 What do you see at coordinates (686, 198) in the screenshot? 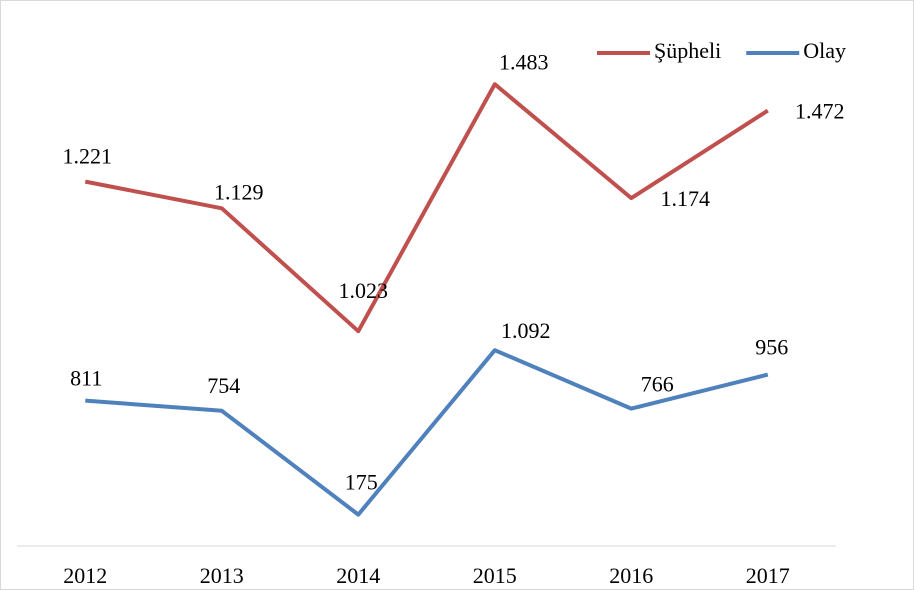
I see `data-label: 1.174` at bounding box center [686, 198].